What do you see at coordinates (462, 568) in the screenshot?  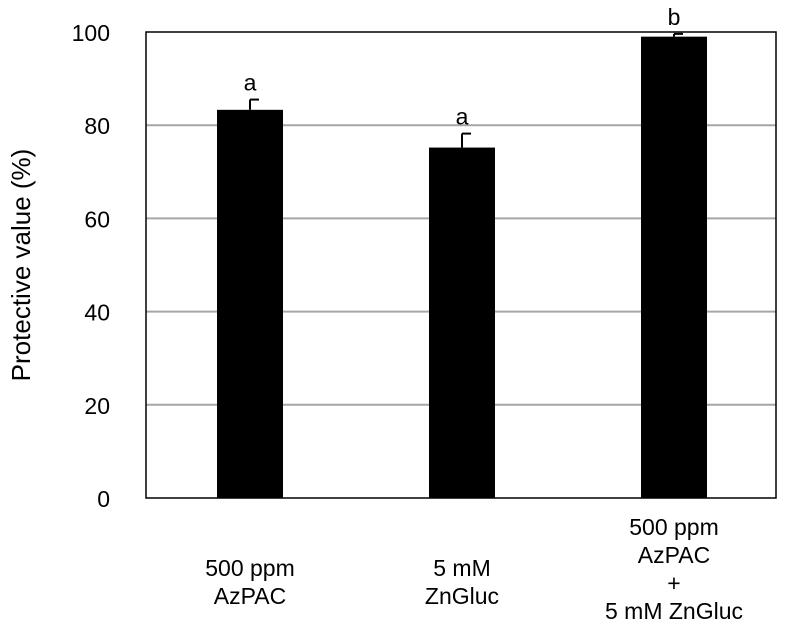 I see `x-category-label-line: 5 mM` at bounding box center [462, 568].